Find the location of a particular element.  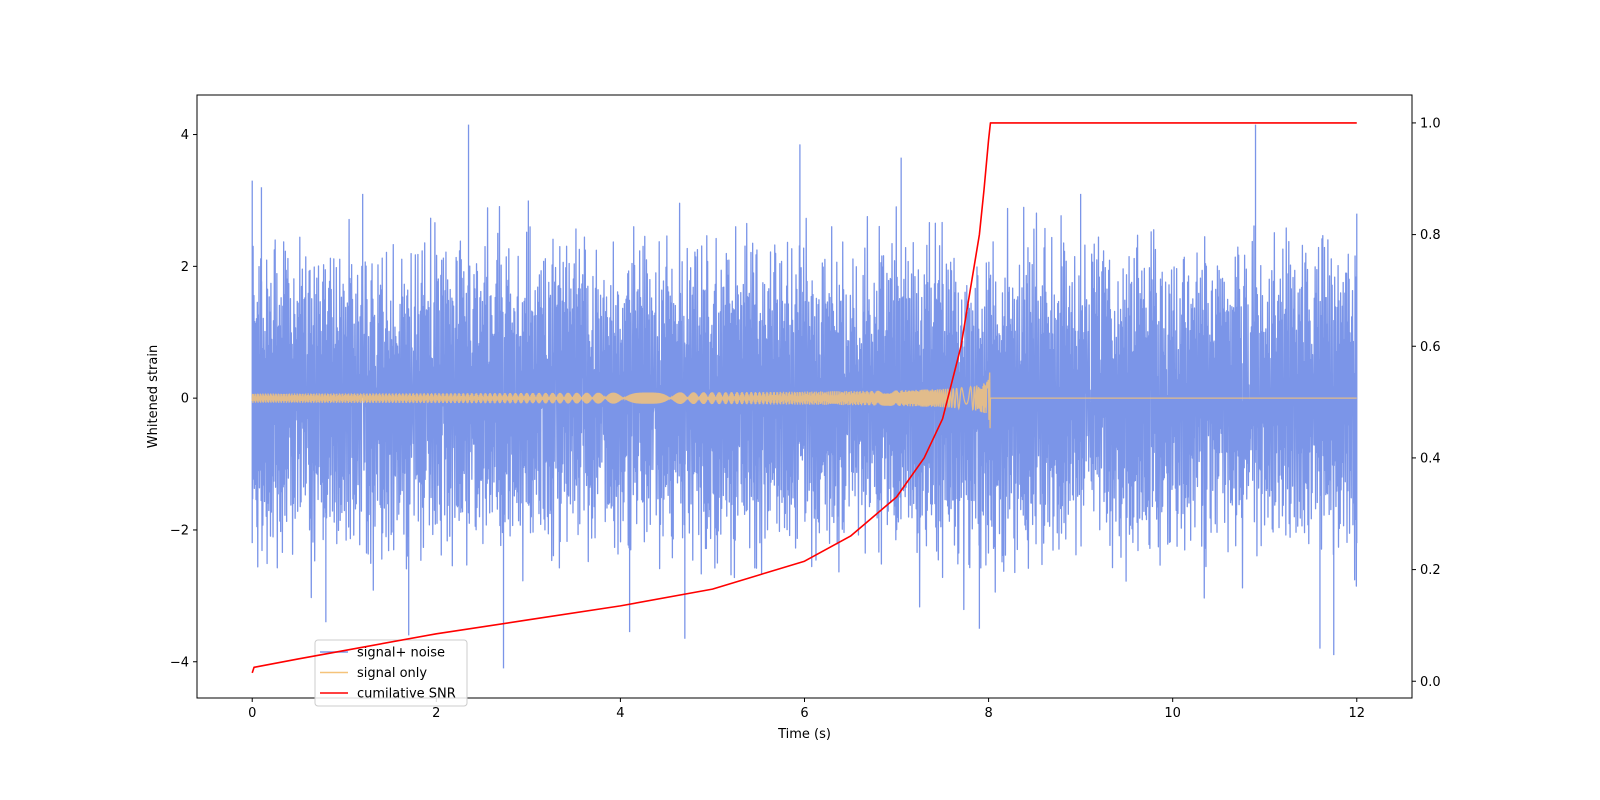

legend-label: signal only is located at coordinates (392, 673).